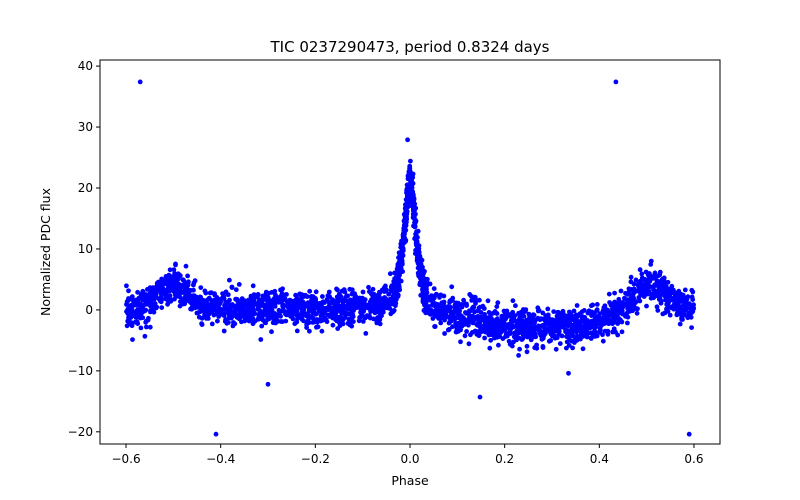 This screenshot has height=500, width=800. I want to click on x-tick-label: −0.6, so click(125, 459).